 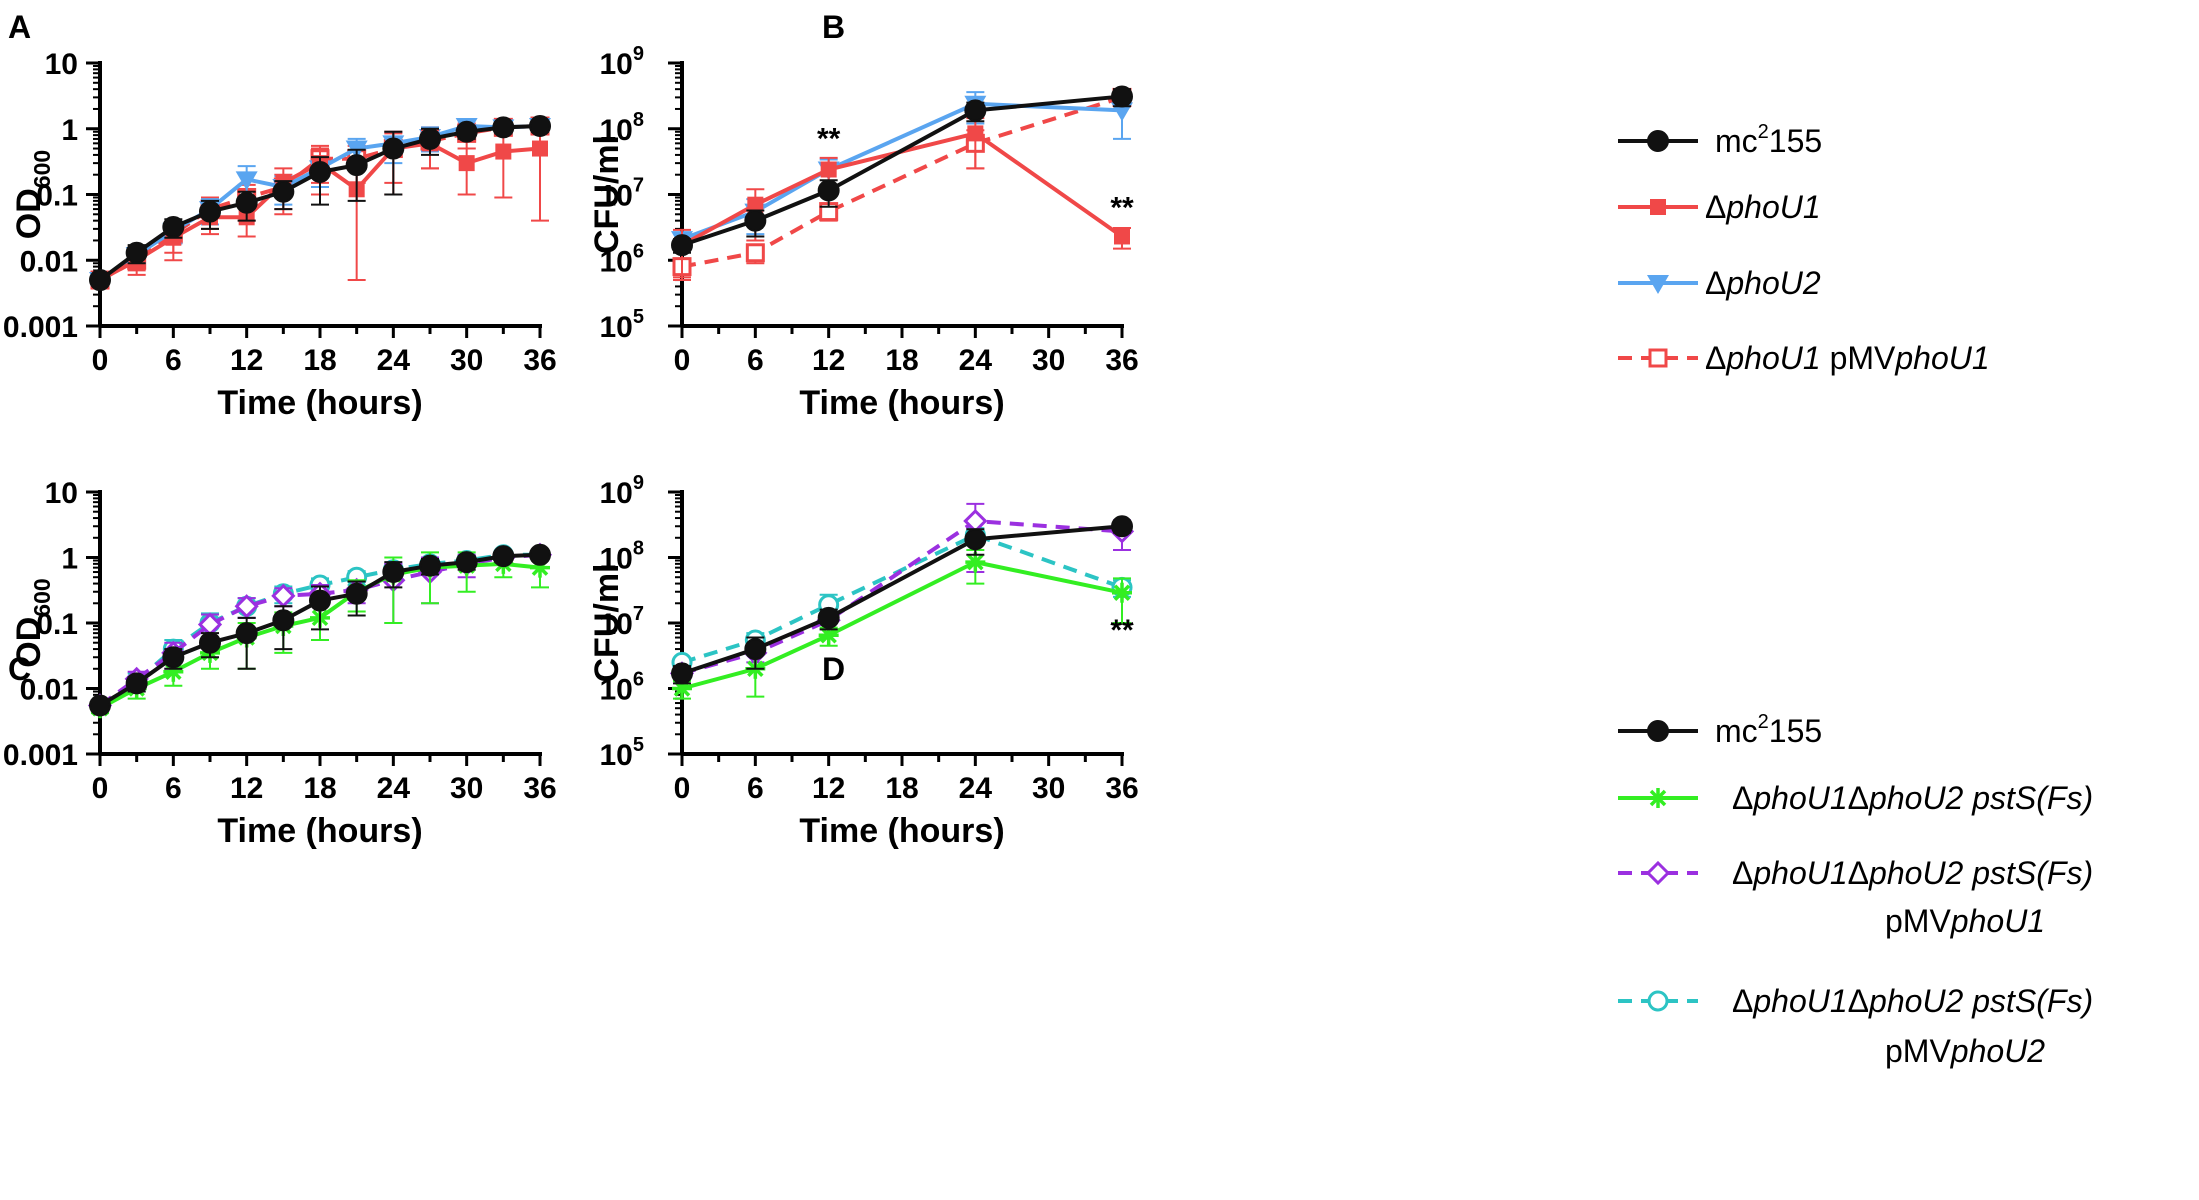 I want to click on series-line, so click(x=902, y=182).